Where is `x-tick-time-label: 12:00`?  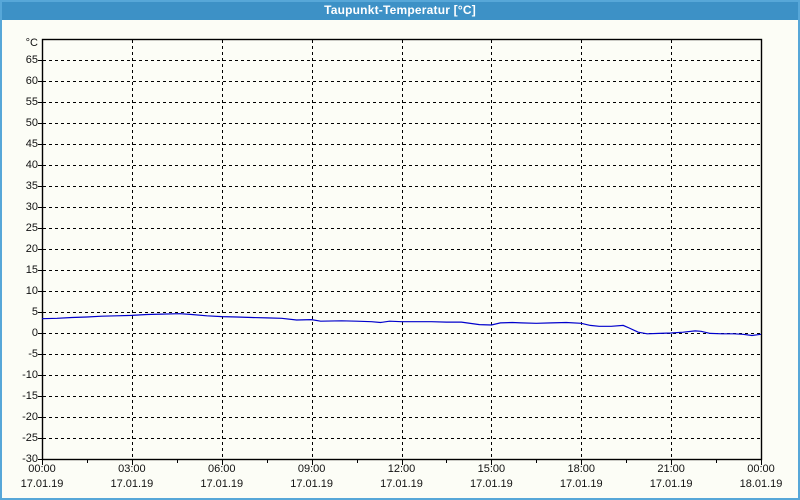 x-tick-time-label: 12:00 is located at coordinates (401, 469).